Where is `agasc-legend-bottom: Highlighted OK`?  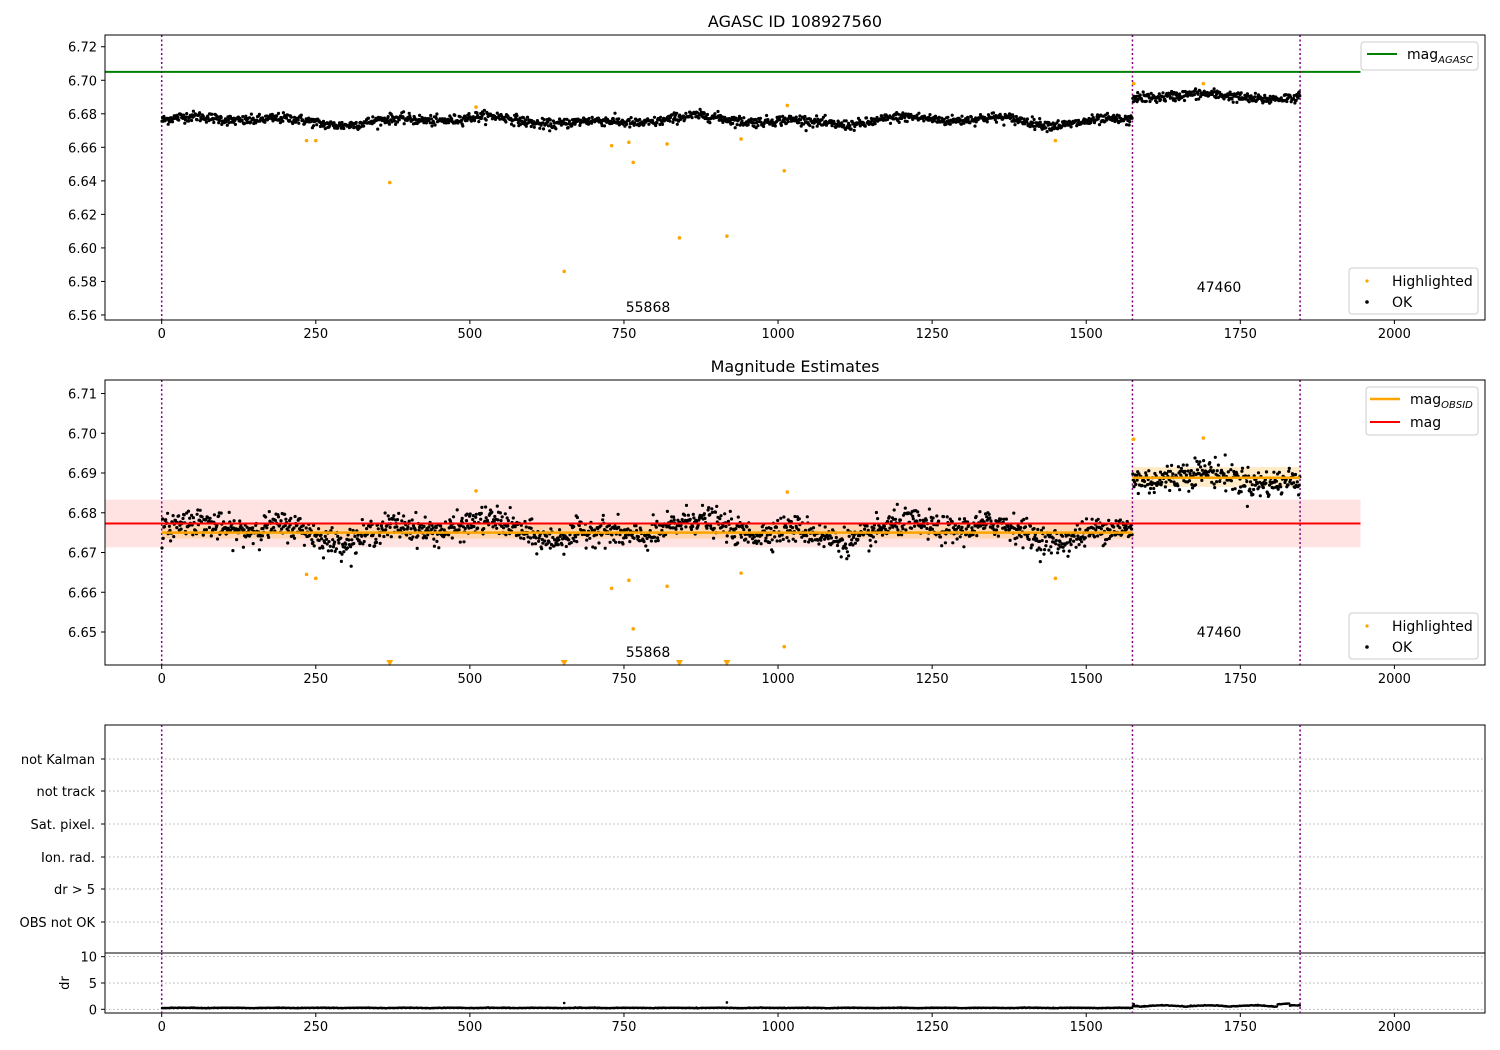
agasc-legend-bottom: Highlighted OK is located at coordinates (1413, 291).